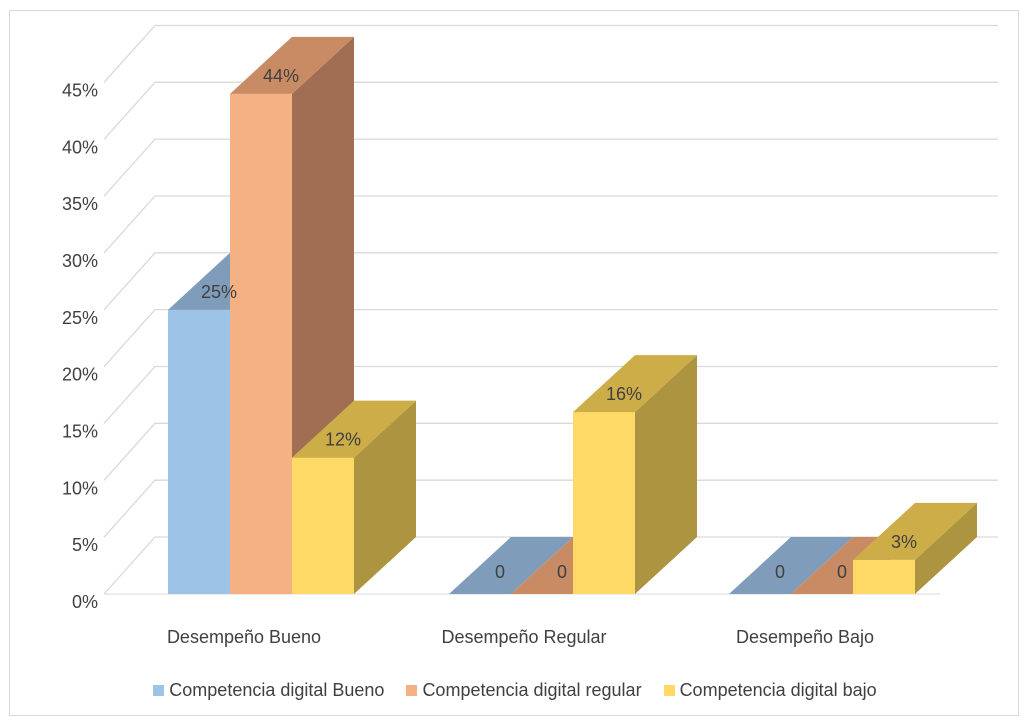 The height and width of the screenshot is (727, 1030). Describe the element at coordinates (85, 602) in the screenshot. I see `y-tick-label: 0%` at that location.